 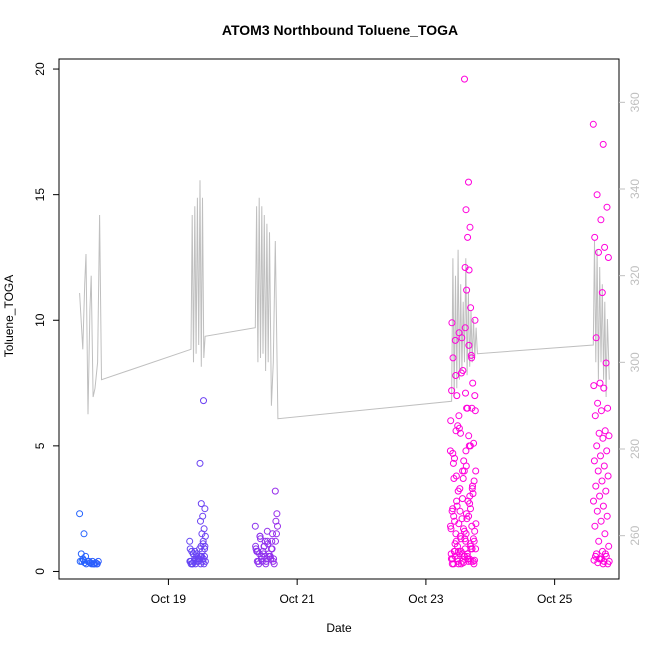 I want to click on y-tick-label: 0, so click(x=40, y=571).